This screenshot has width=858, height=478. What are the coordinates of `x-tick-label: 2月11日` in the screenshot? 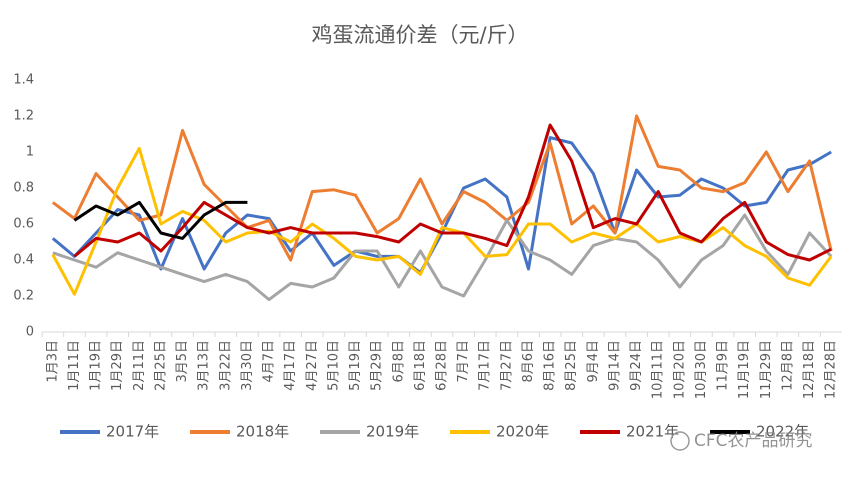 It's located at (139, 365).